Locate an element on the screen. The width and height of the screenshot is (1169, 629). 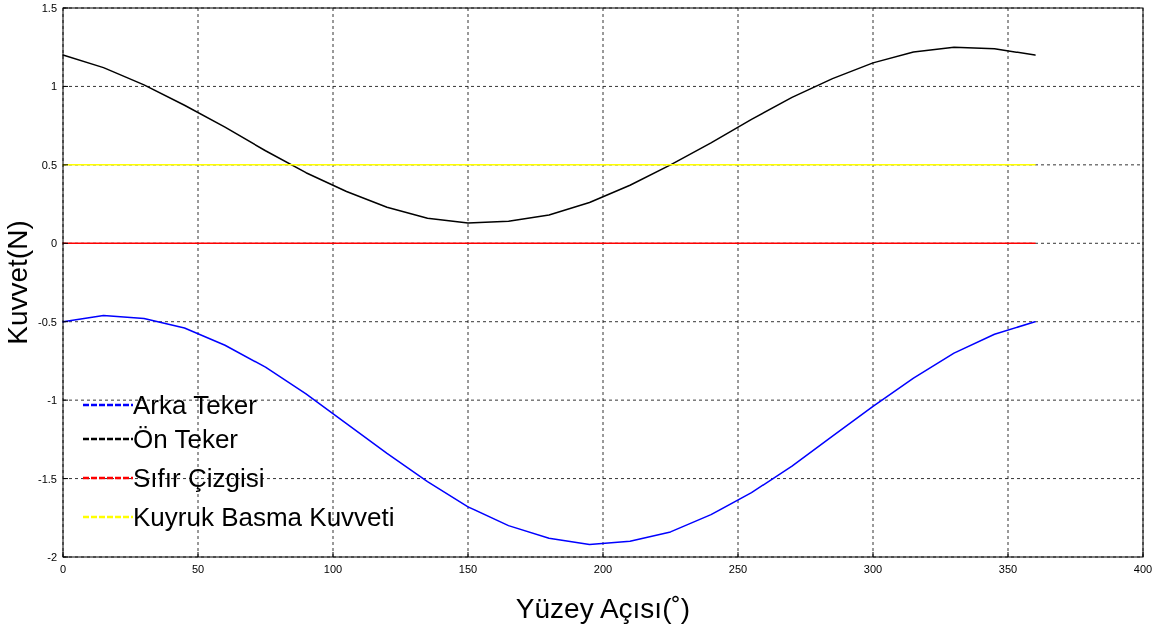
x-tick-label: 300 is located at coordinates (873, 569).